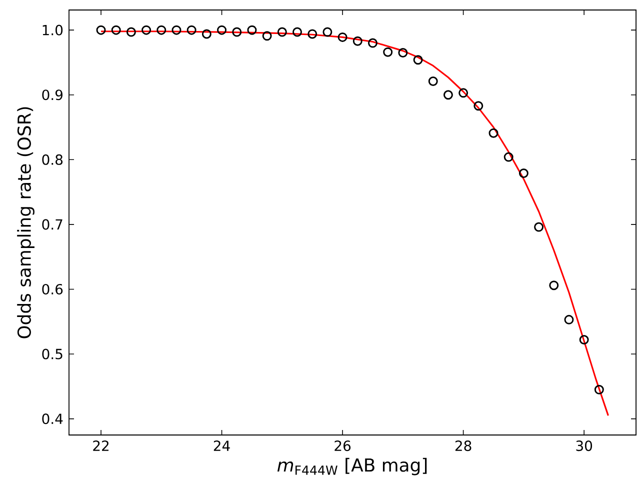  I want to click on x-tick-label: 30, so click(584, 446).